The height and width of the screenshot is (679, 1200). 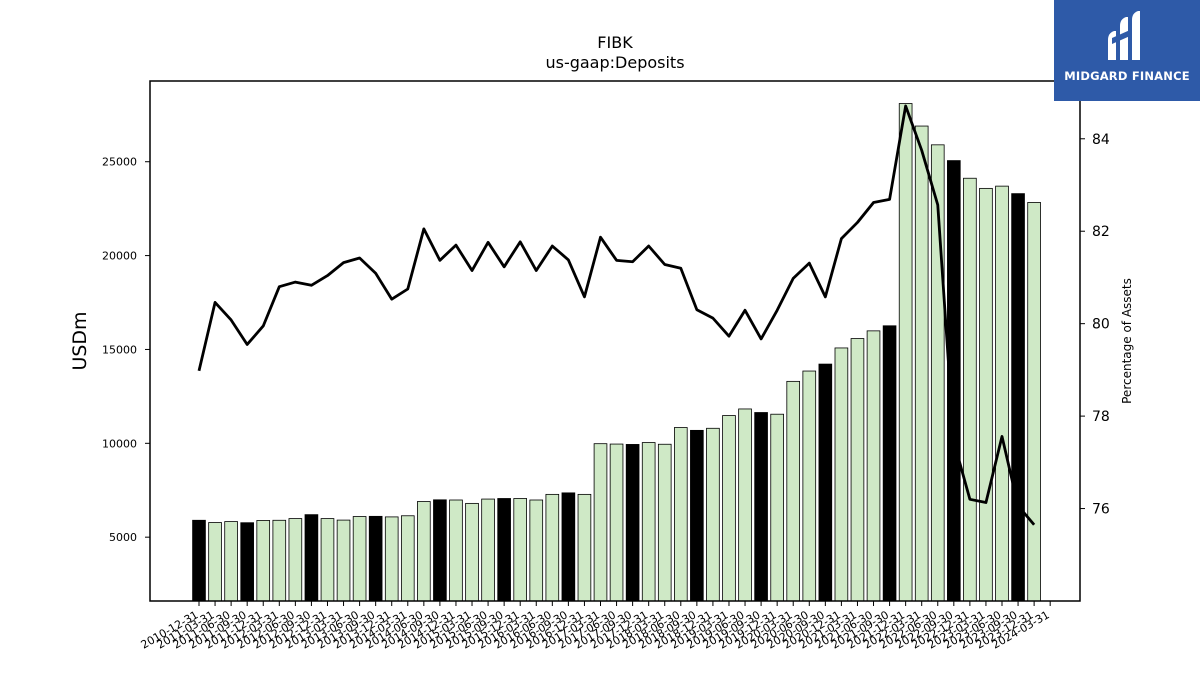 What do you see at coordinates (123, 537) in the screenshot?
I see `y-tick-label: 5000` at bounding box center [123, 537].